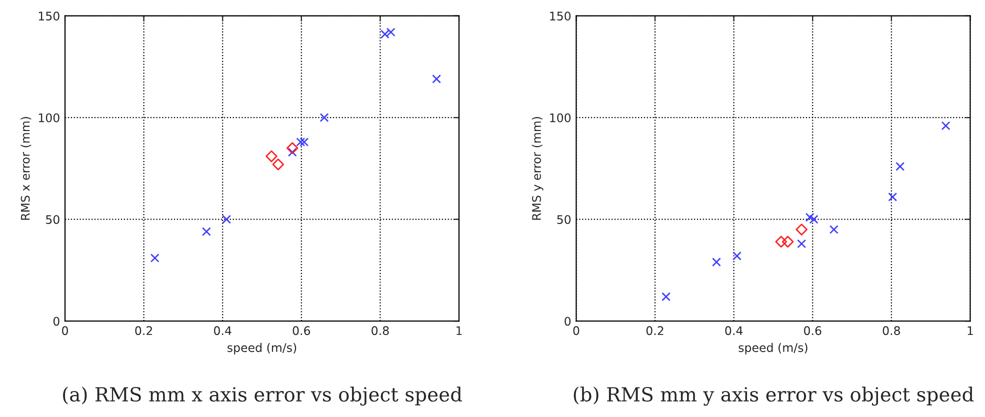  Describe the element at coordinates (538, 168) in the screenshot. I see `y-axis-title: RMS y error (mm)` at that location.